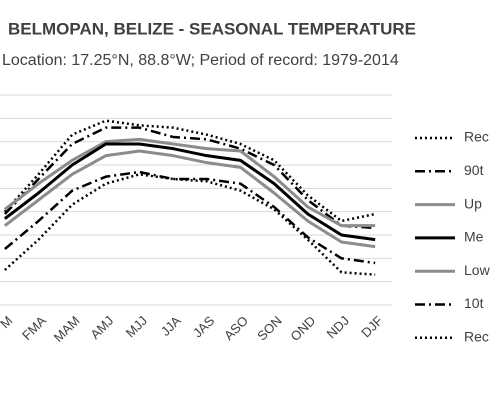 The image size is (495, 400). I want to click on x-tick-label: FMA, so click(34, 328).